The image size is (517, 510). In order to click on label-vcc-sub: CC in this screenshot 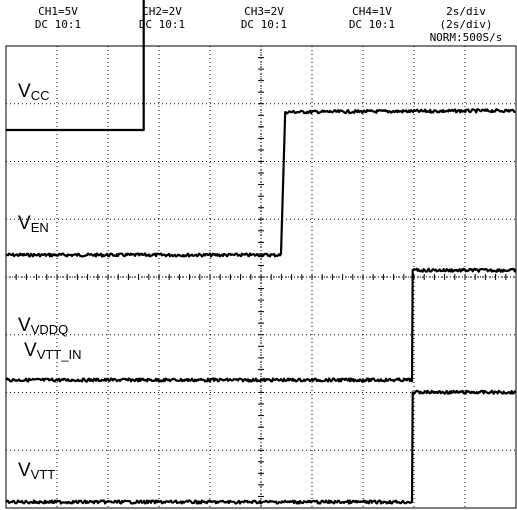, I will do `click(40, 95)`.